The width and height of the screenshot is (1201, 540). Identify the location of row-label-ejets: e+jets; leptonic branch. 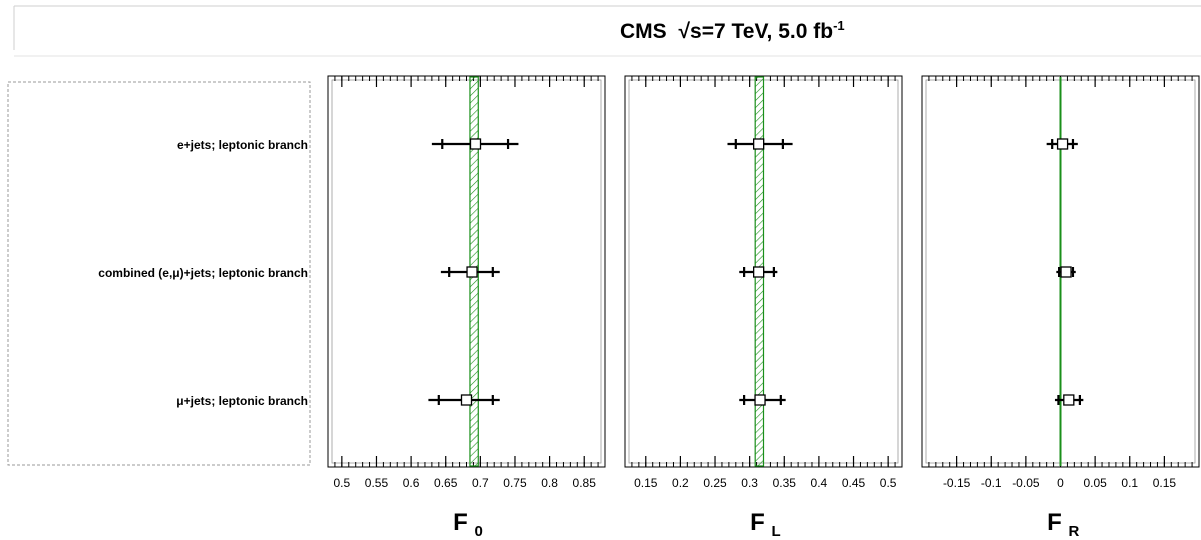
(242, 145).